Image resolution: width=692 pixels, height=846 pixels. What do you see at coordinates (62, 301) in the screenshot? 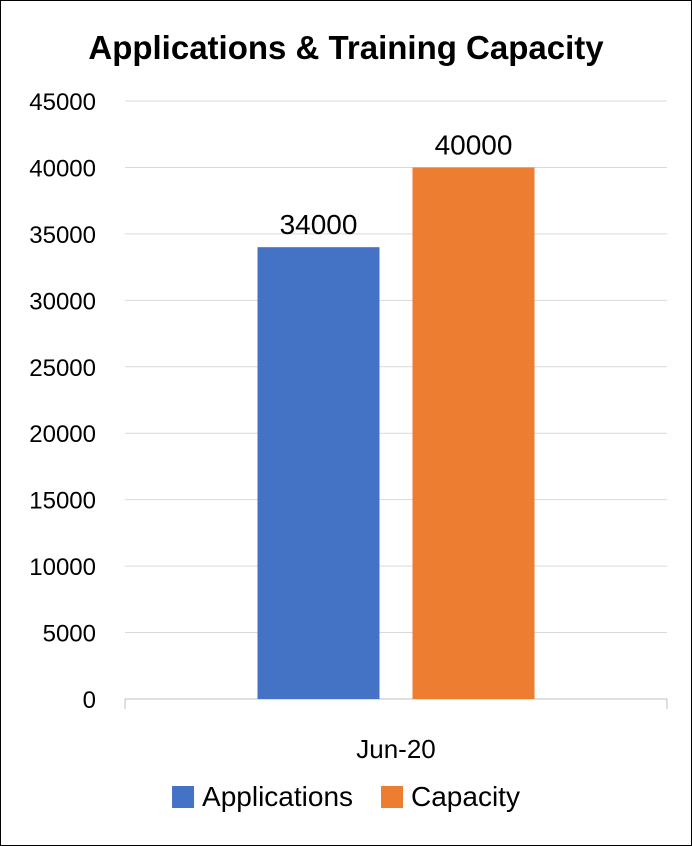
I see `y-tick-label: 30000` at bounding box center [62, 301].